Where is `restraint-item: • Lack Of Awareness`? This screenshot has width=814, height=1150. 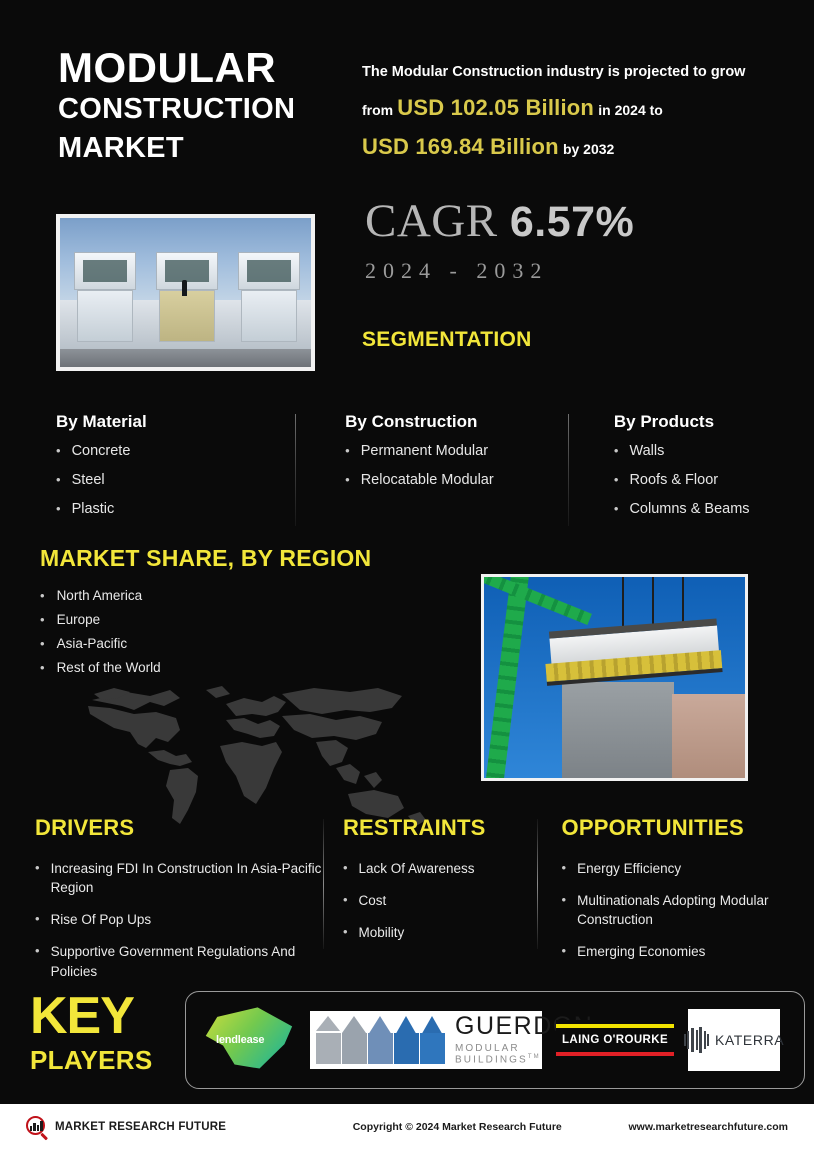
restraint-item: • Lack Of Awareness is located at coordinates (445, 868).